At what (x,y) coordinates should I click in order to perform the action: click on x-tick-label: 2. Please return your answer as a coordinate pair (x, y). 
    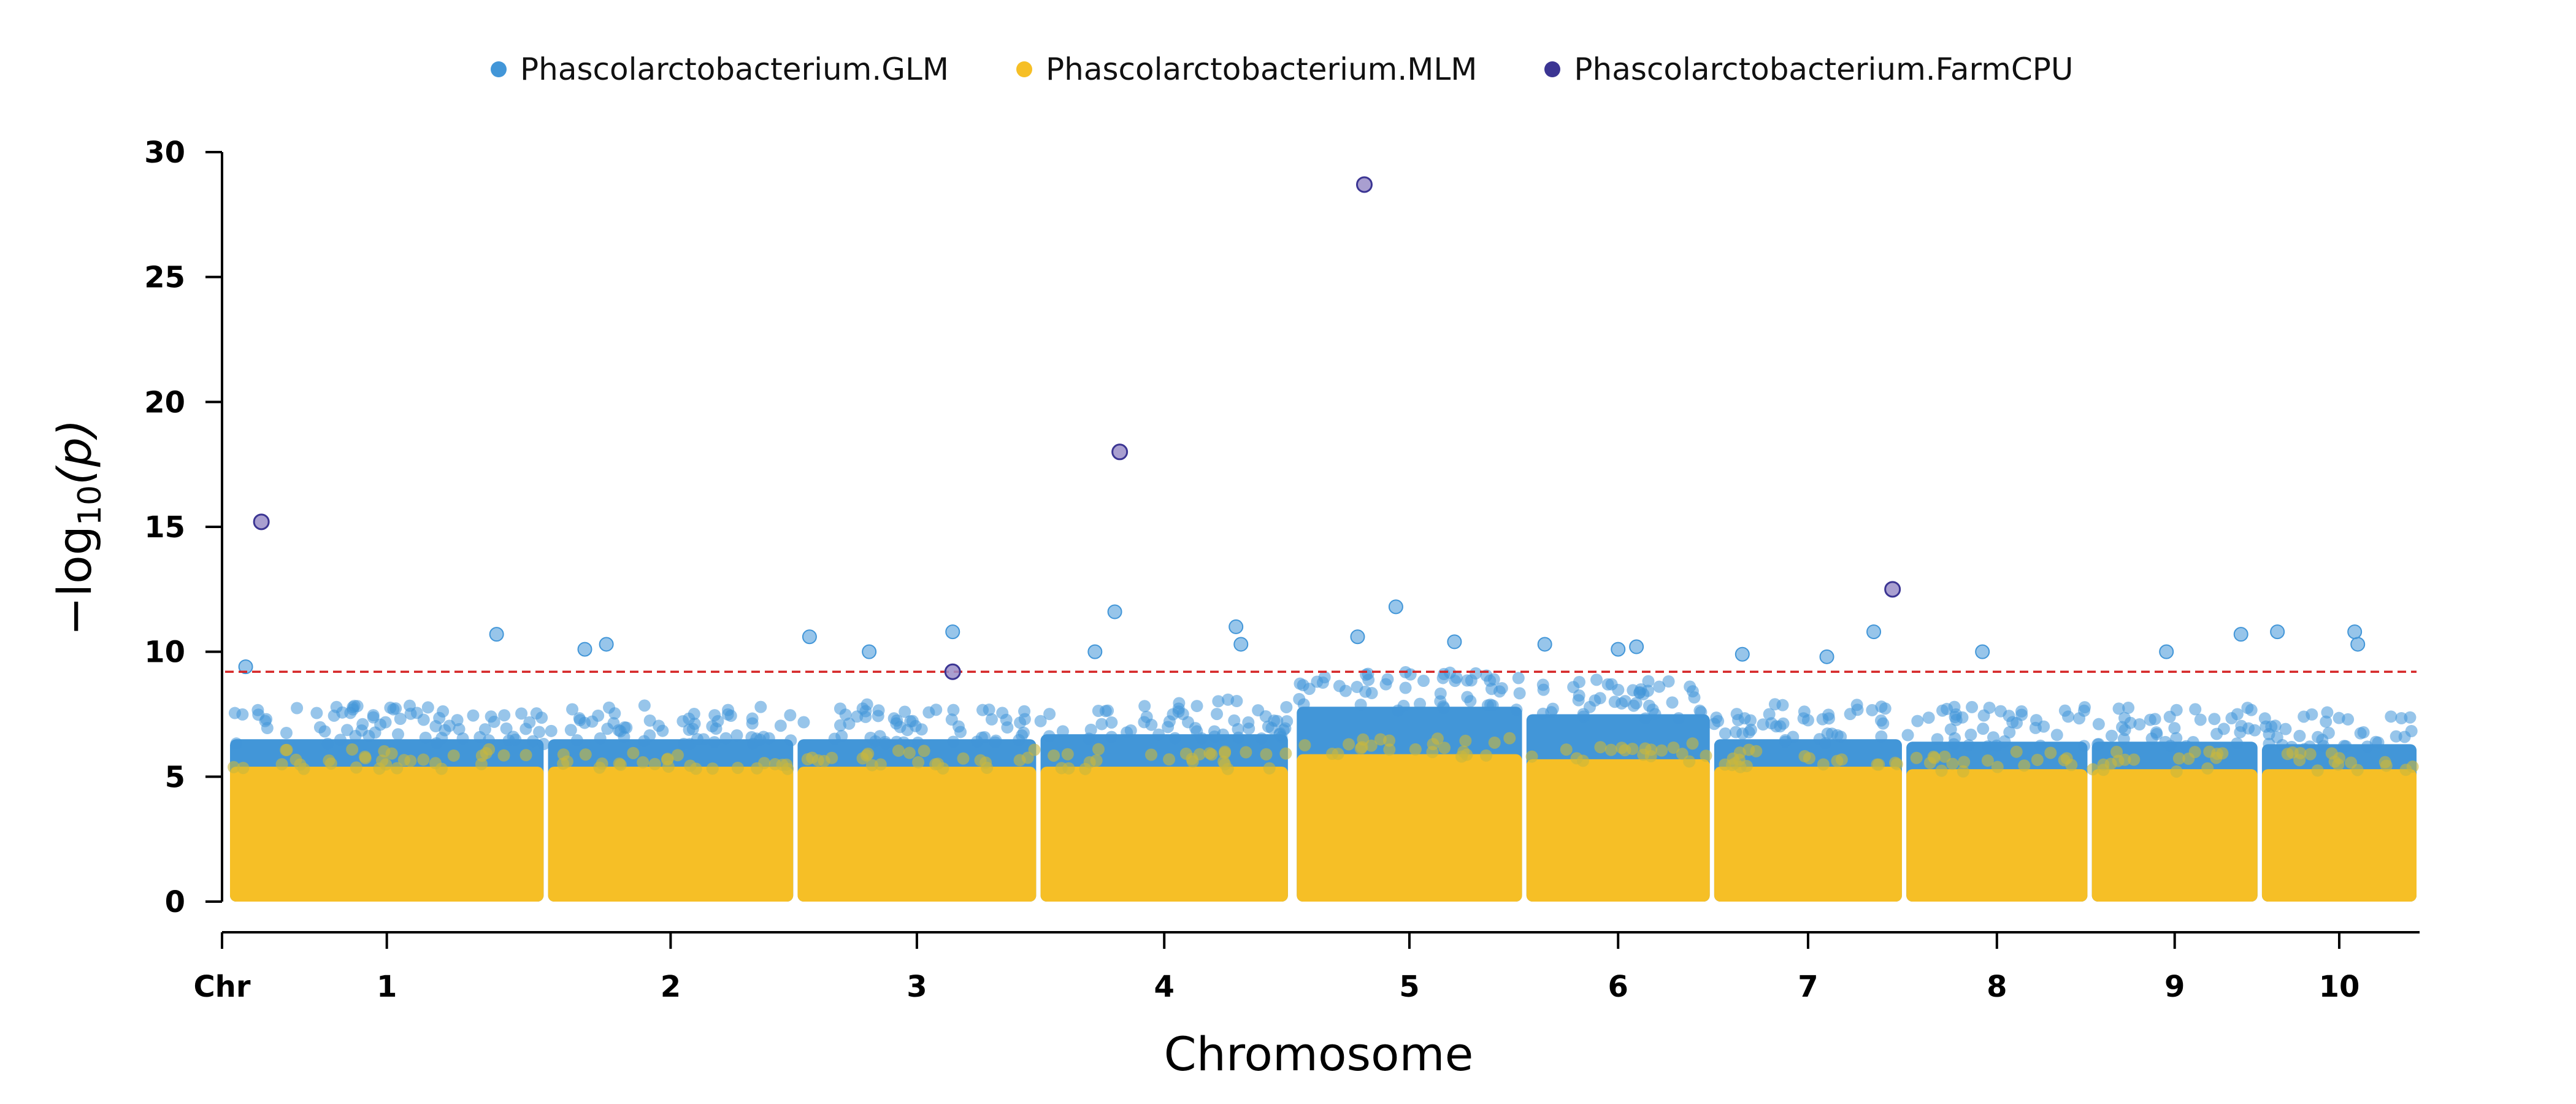
    Looking at the image, I should click on (671, 987).